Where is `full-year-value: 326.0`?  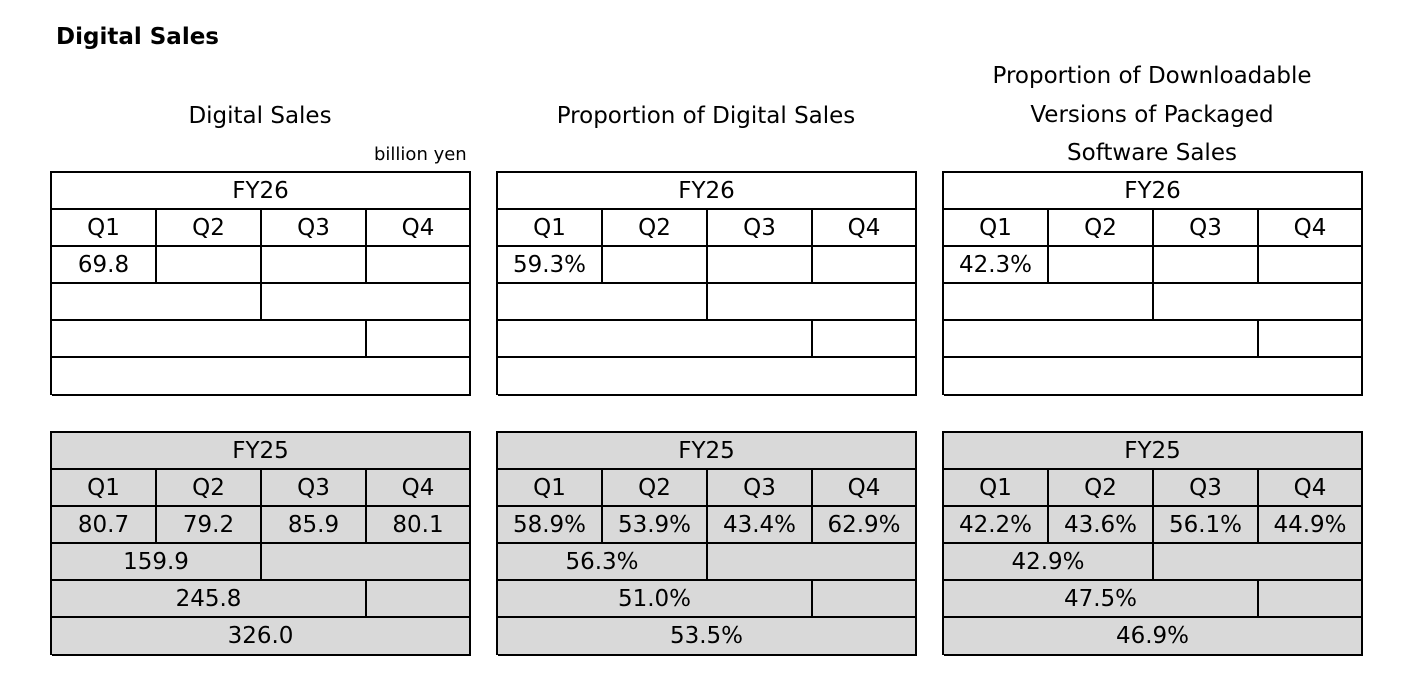
full-year-value: 326.0 is located at coordinates (261, 637).